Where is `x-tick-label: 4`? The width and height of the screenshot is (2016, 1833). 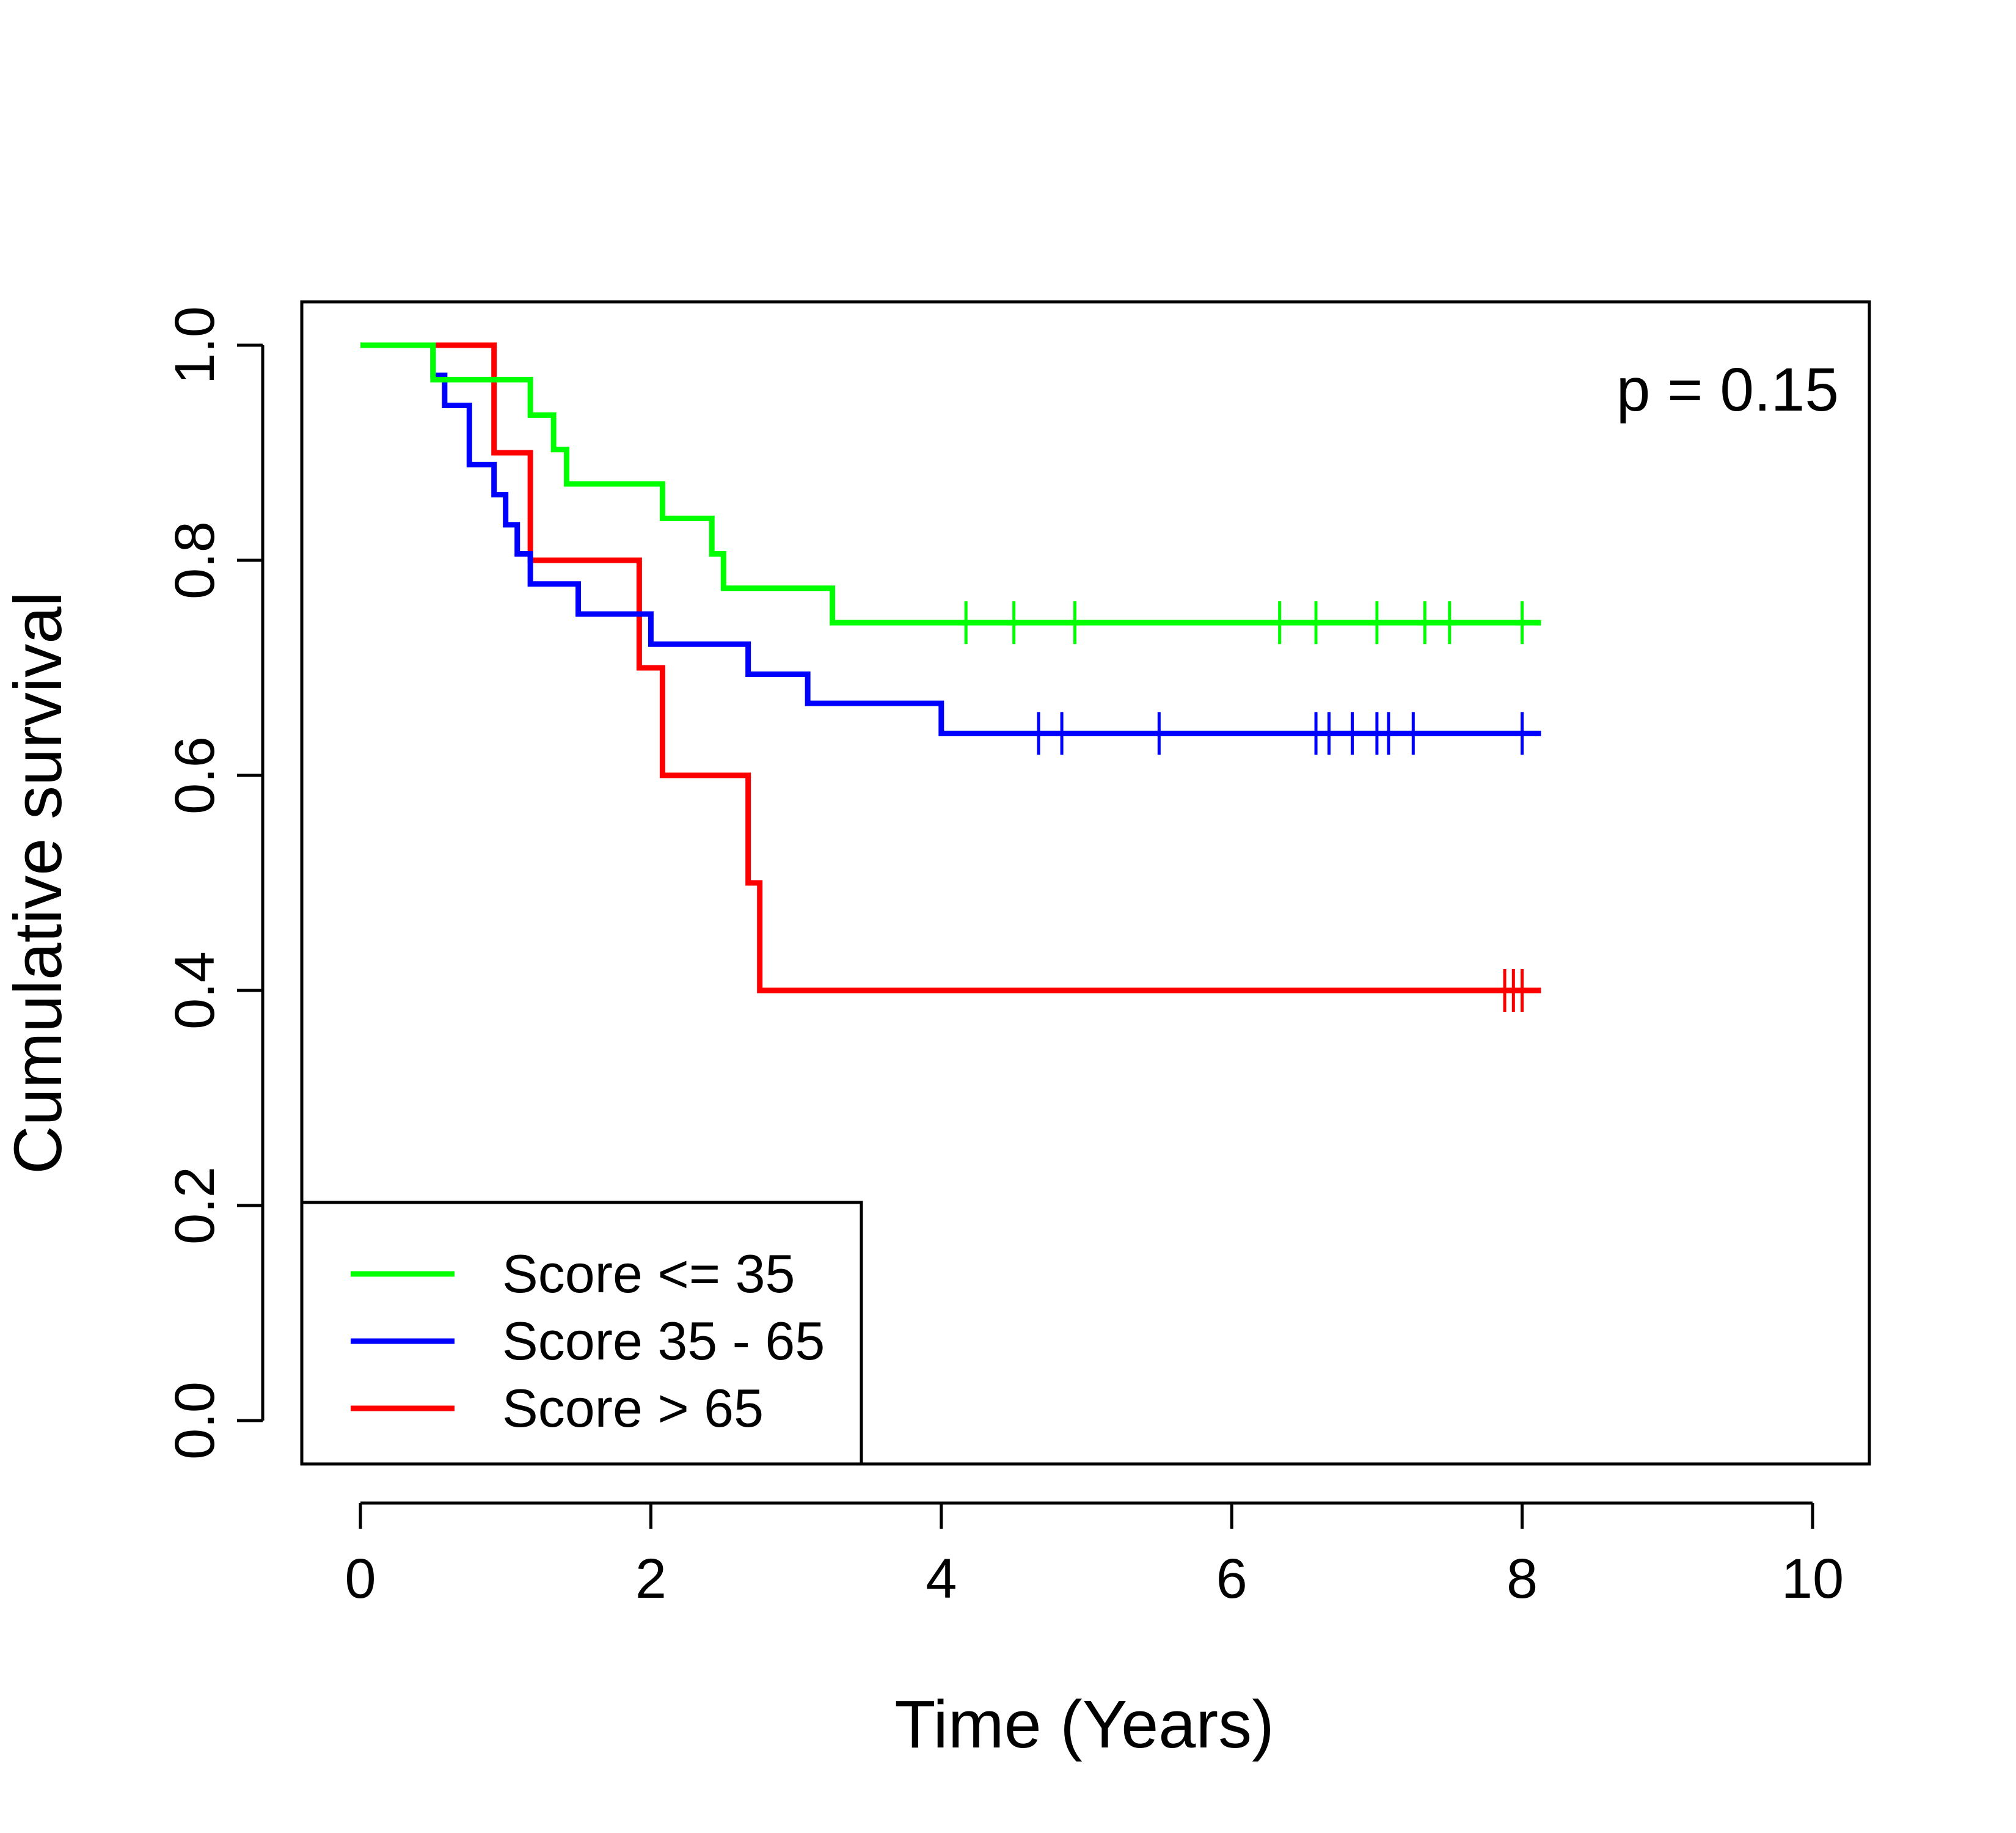
x-tick-label: 4 is located at coordinates (941, 1579).